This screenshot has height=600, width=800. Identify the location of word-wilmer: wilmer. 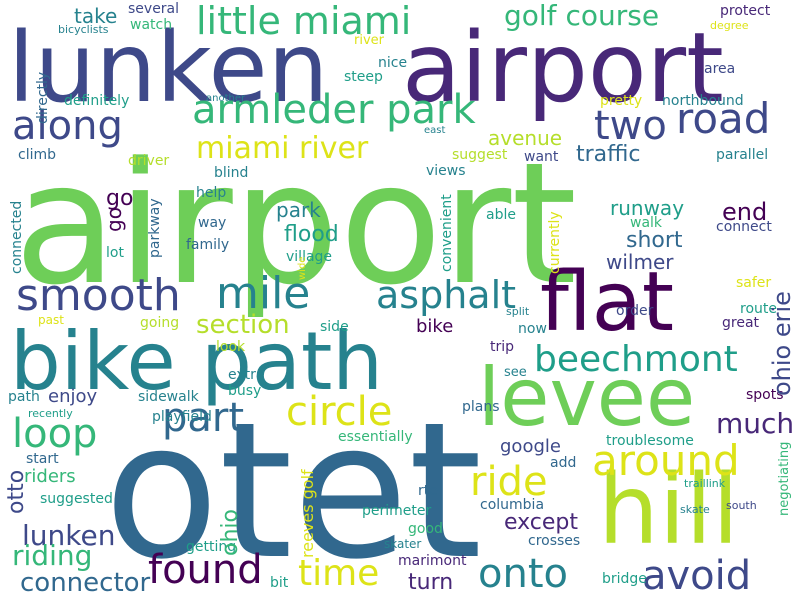
(640, 262).